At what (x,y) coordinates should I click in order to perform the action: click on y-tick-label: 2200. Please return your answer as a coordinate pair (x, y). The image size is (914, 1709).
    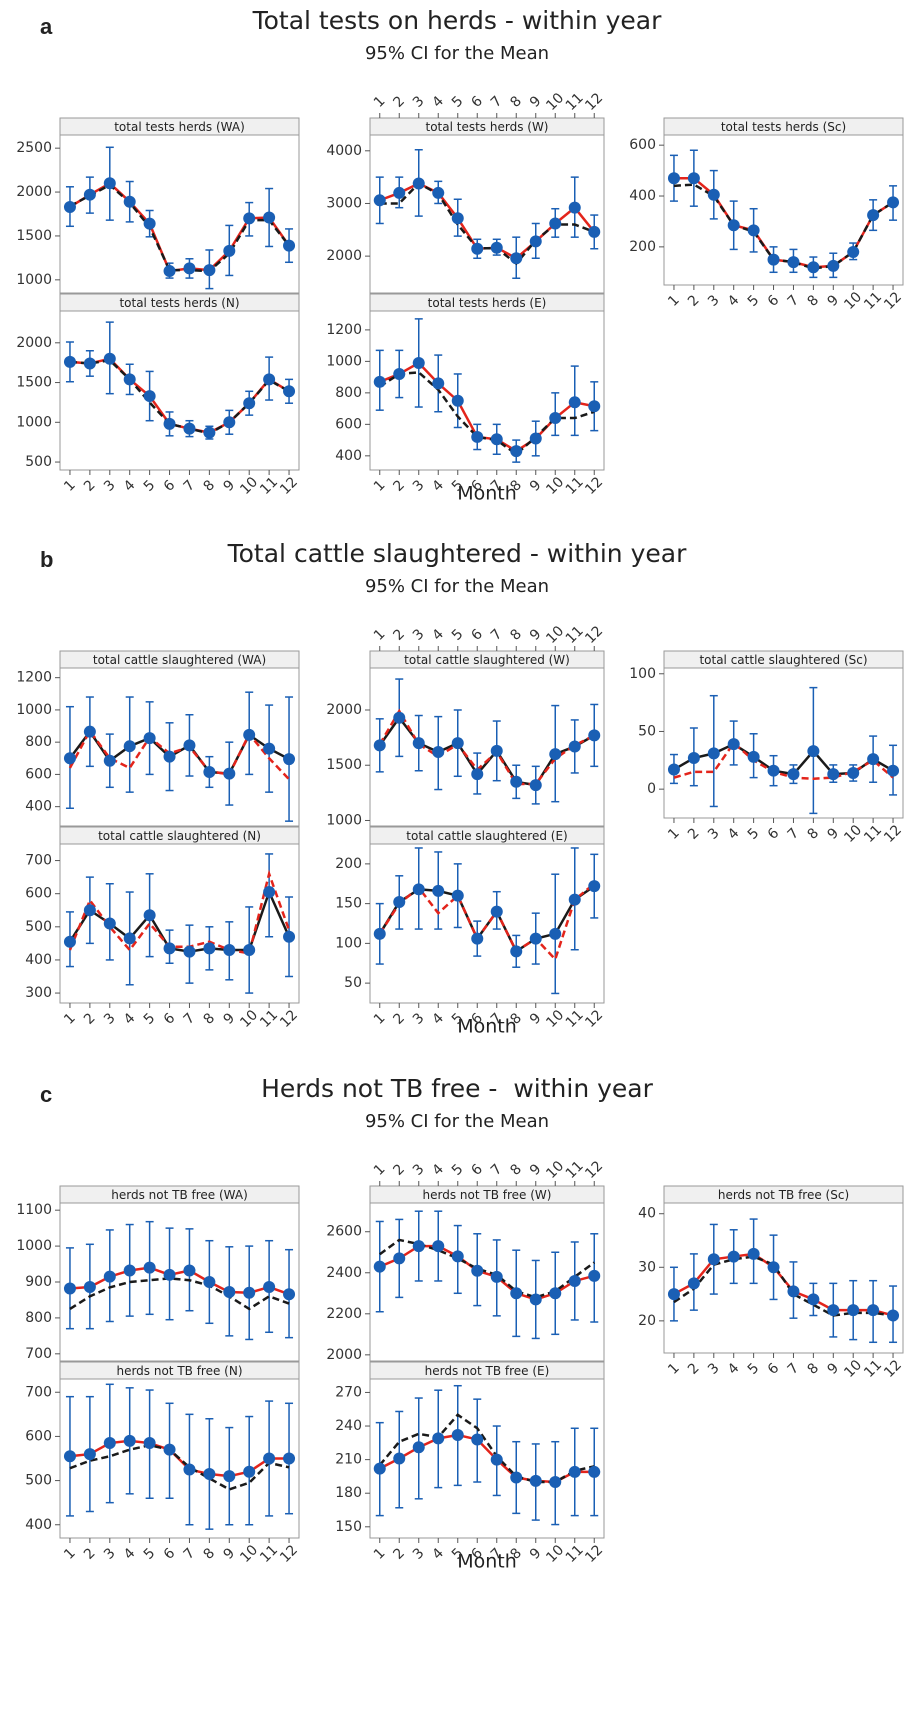
    Looking at the image, I should click on (344, 1314).